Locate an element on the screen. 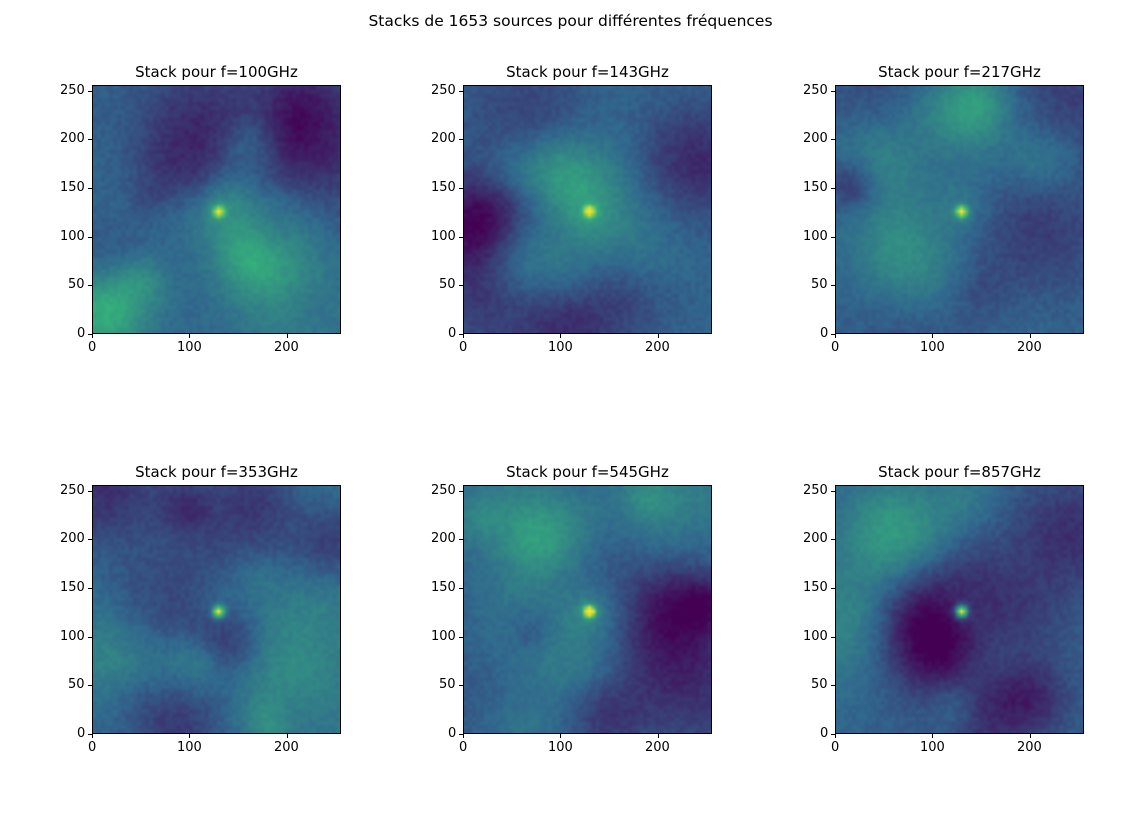 The image size is (1141, 825). panel-title: Stack pour f=217GHz is located at coordinates (959, 72).